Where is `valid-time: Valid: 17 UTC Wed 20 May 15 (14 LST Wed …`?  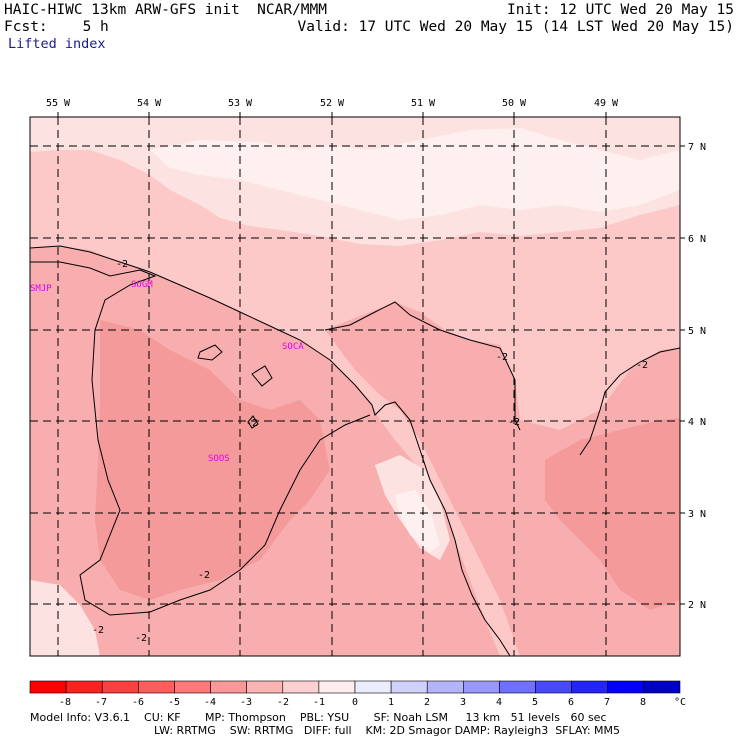 valid-time: Valid: 17 UTC Wed 20 May 15 (14 LST Wed … is located at coordinates (516, 27).